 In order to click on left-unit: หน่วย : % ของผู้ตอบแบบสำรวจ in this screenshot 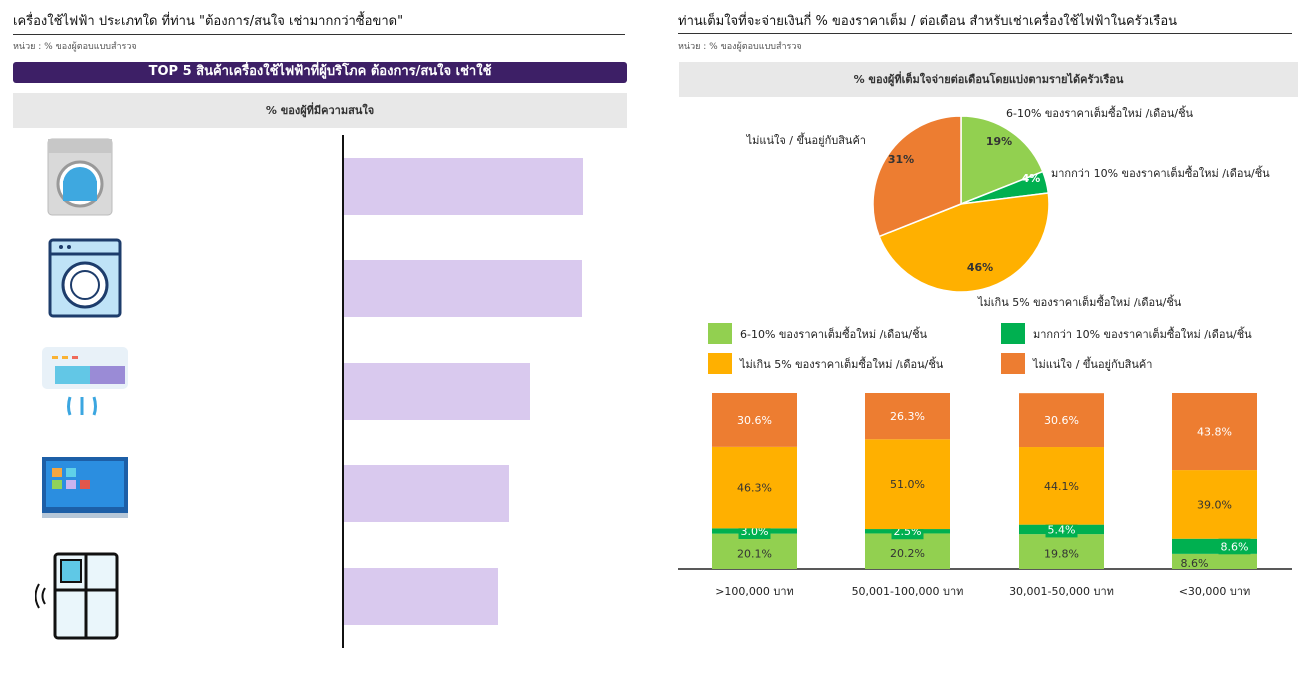, I will do `click(75, 47)`.